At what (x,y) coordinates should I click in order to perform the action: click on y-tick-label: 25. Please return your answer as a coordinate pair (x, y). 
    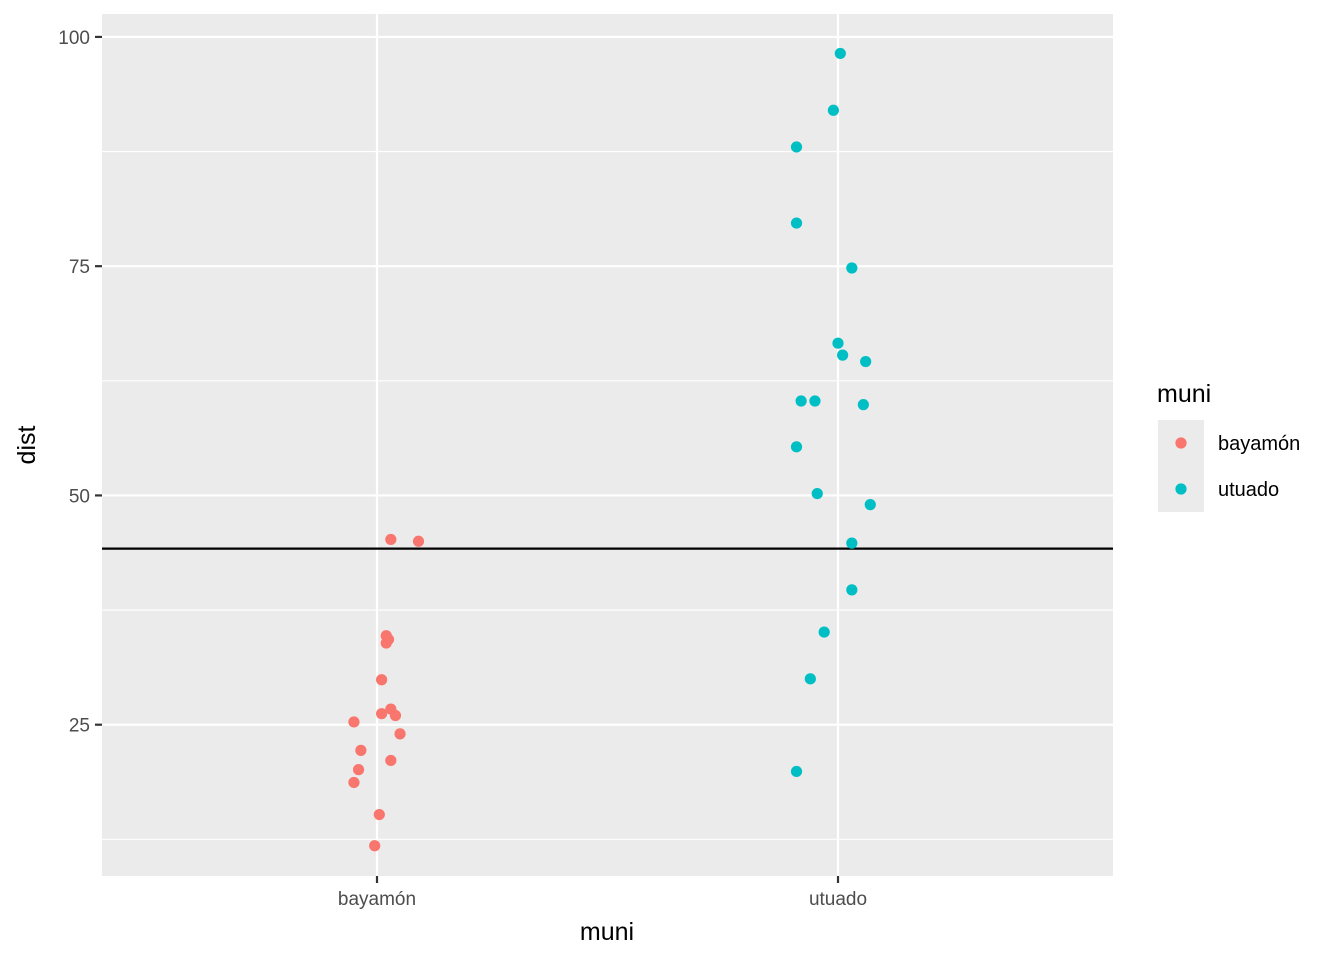
    Looking at the image, I should click on (79, 726).